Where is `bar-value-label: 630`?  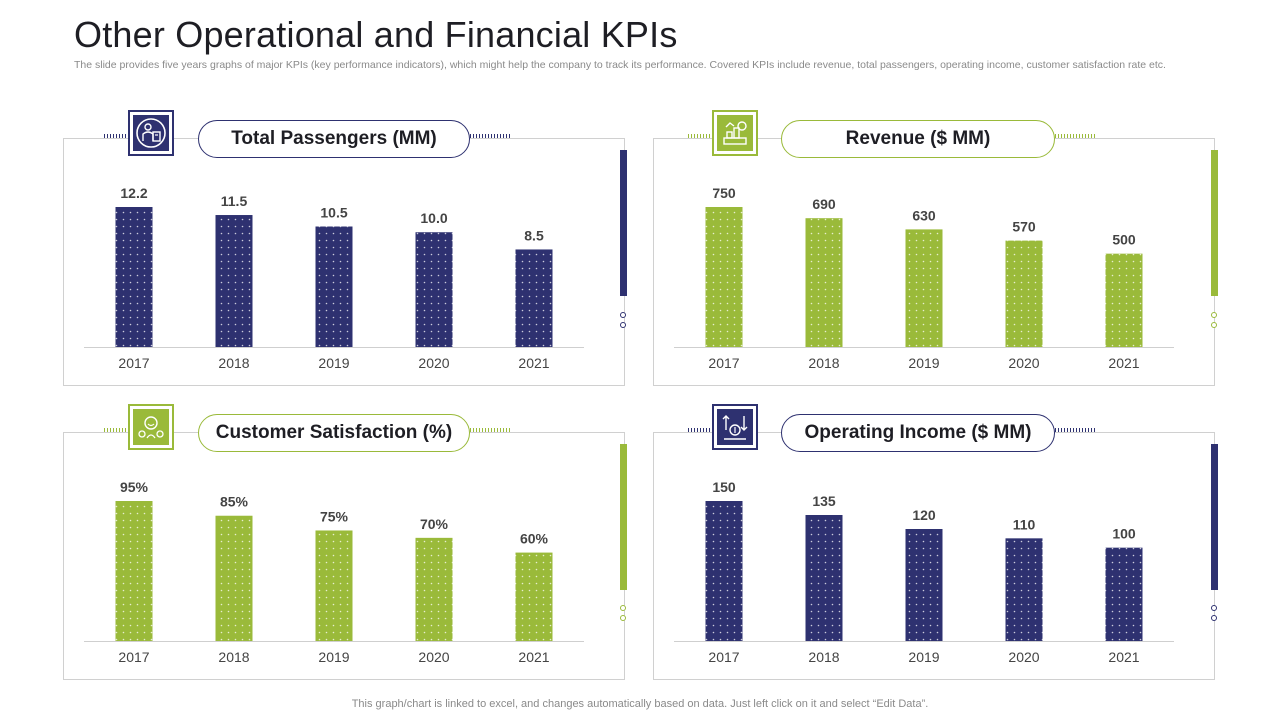
bar-value-label: 630 is located at coordinates (924, 215).